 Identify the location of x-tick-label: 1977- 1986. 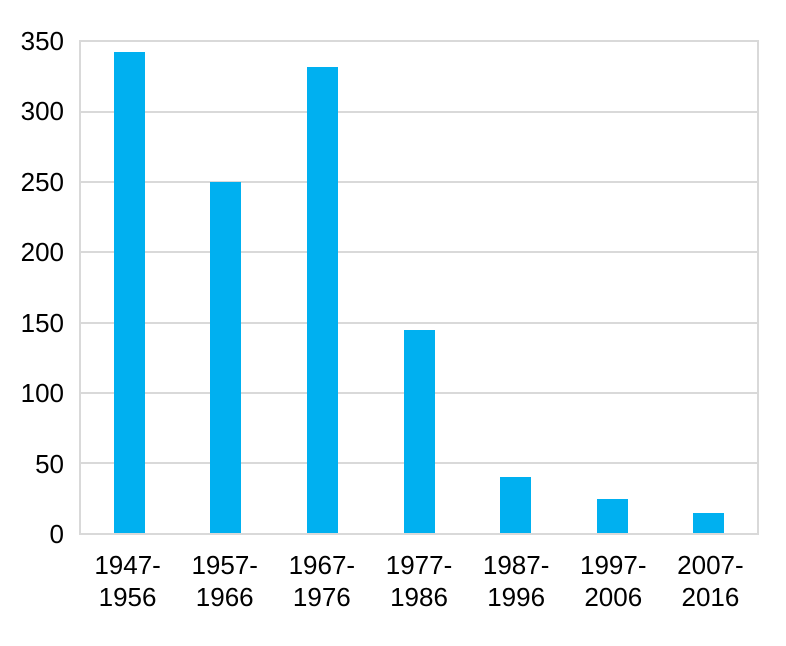
(419, 581).